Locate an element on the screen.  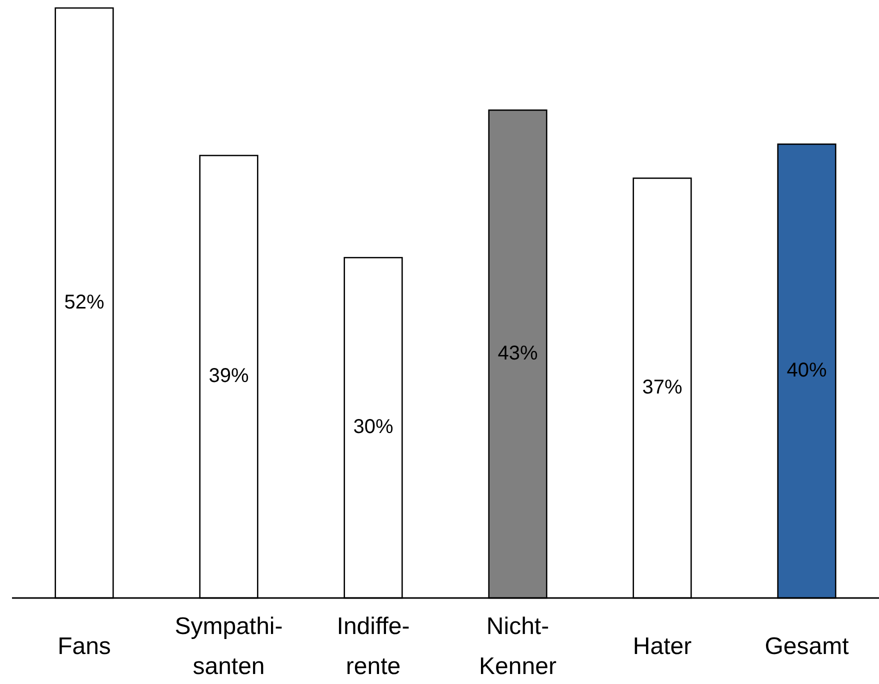
data-label: 30% is located at coordinates (373, 427).